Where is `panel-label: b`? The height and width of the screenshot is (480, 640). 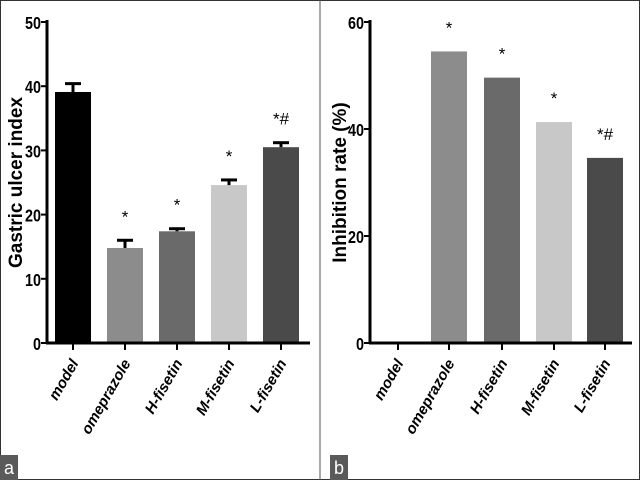
panel-label: b is located at coordinates (339, 468).